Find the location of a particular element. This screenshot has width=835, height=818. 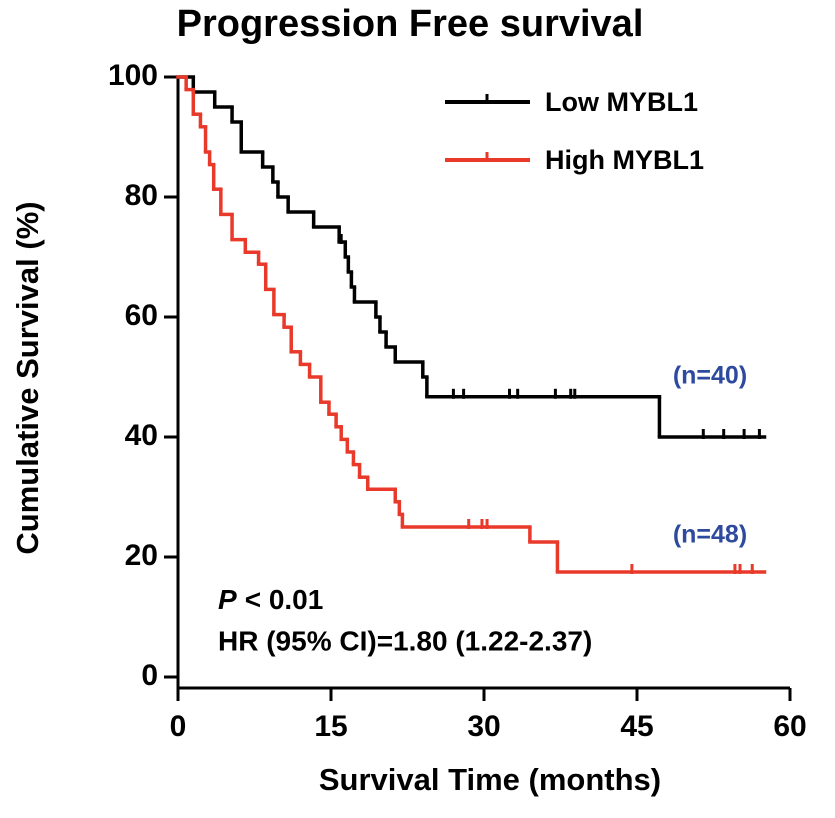

y-tick-label: 80 is located at coordinates (141, 195).